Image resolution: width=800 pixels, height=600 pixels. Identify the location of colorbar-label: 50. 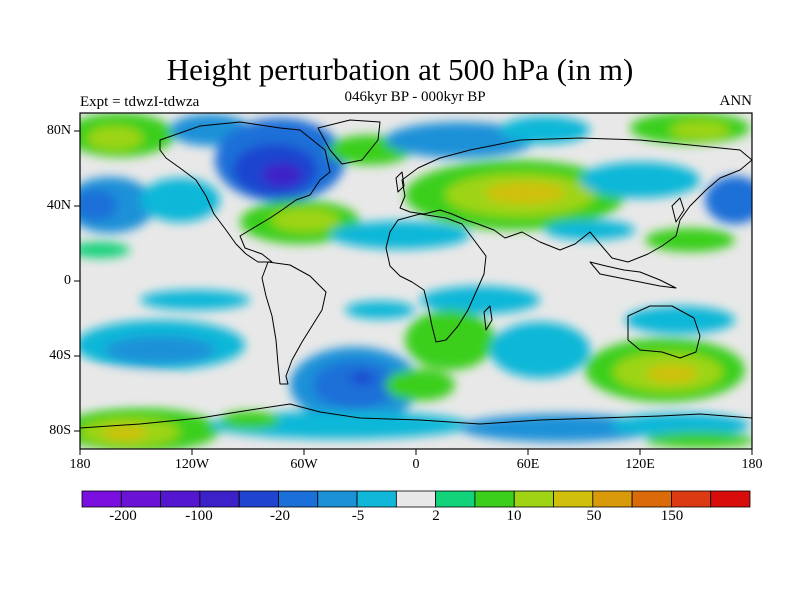
(594, 516).